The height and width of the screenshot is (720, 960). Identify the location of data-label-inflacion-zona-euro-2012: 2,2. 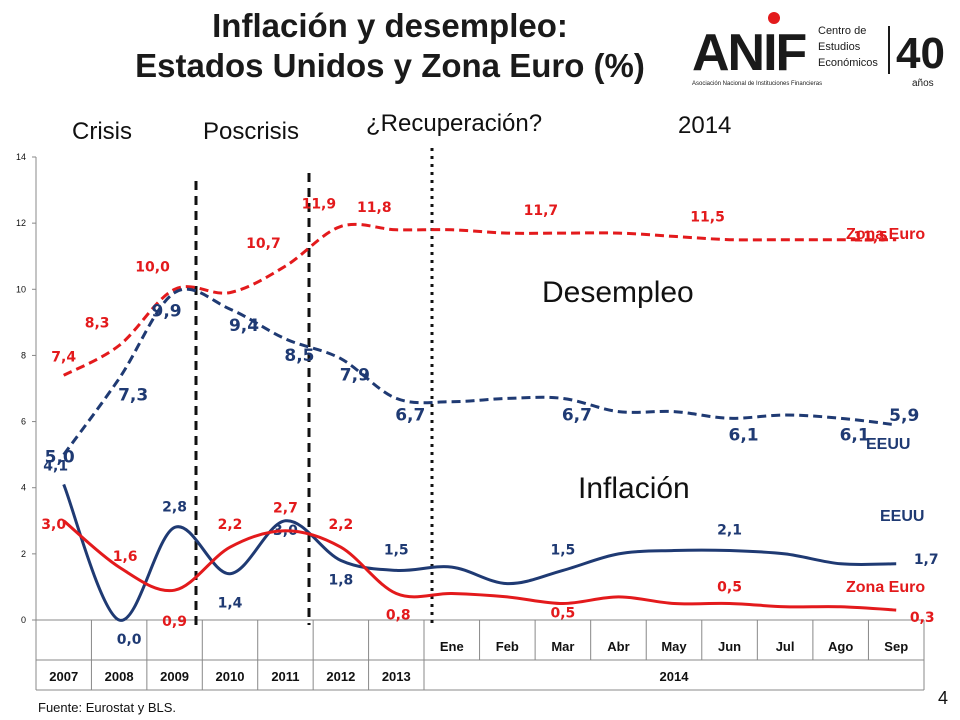
(340, 525).